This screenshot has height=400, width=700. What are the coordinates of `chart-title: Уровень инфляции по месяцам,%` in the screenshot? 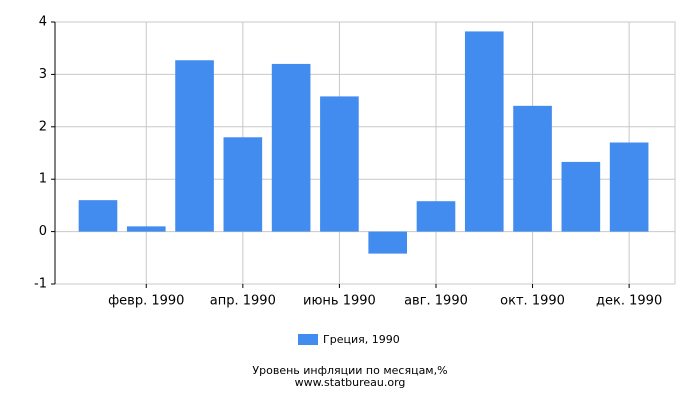 It's located at (349, 370).